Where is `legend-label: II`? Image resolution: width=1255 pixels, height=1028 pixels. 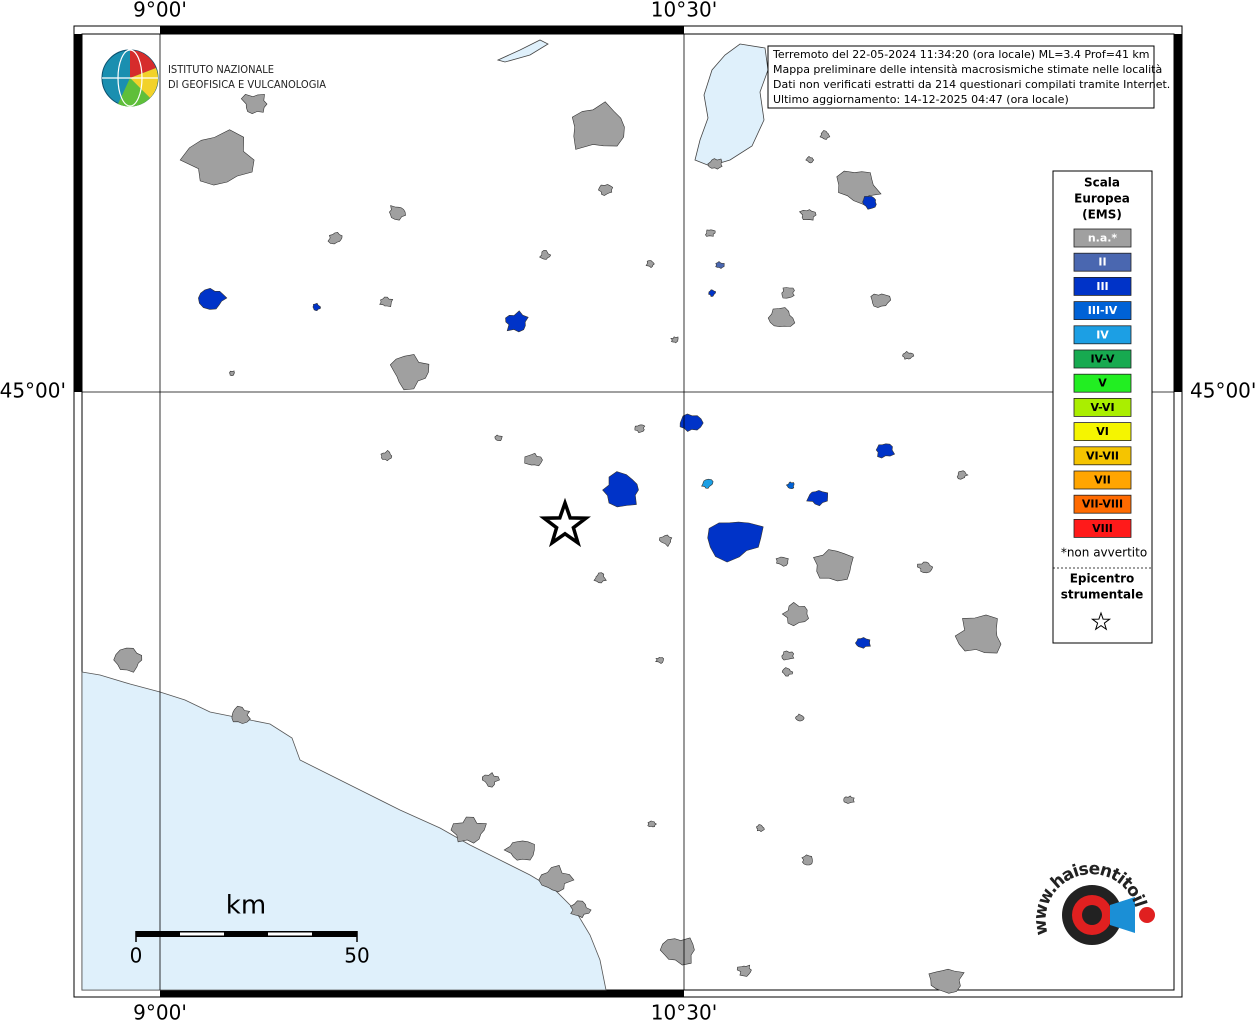
legend-label: II is located at coordinates (1102, 262).